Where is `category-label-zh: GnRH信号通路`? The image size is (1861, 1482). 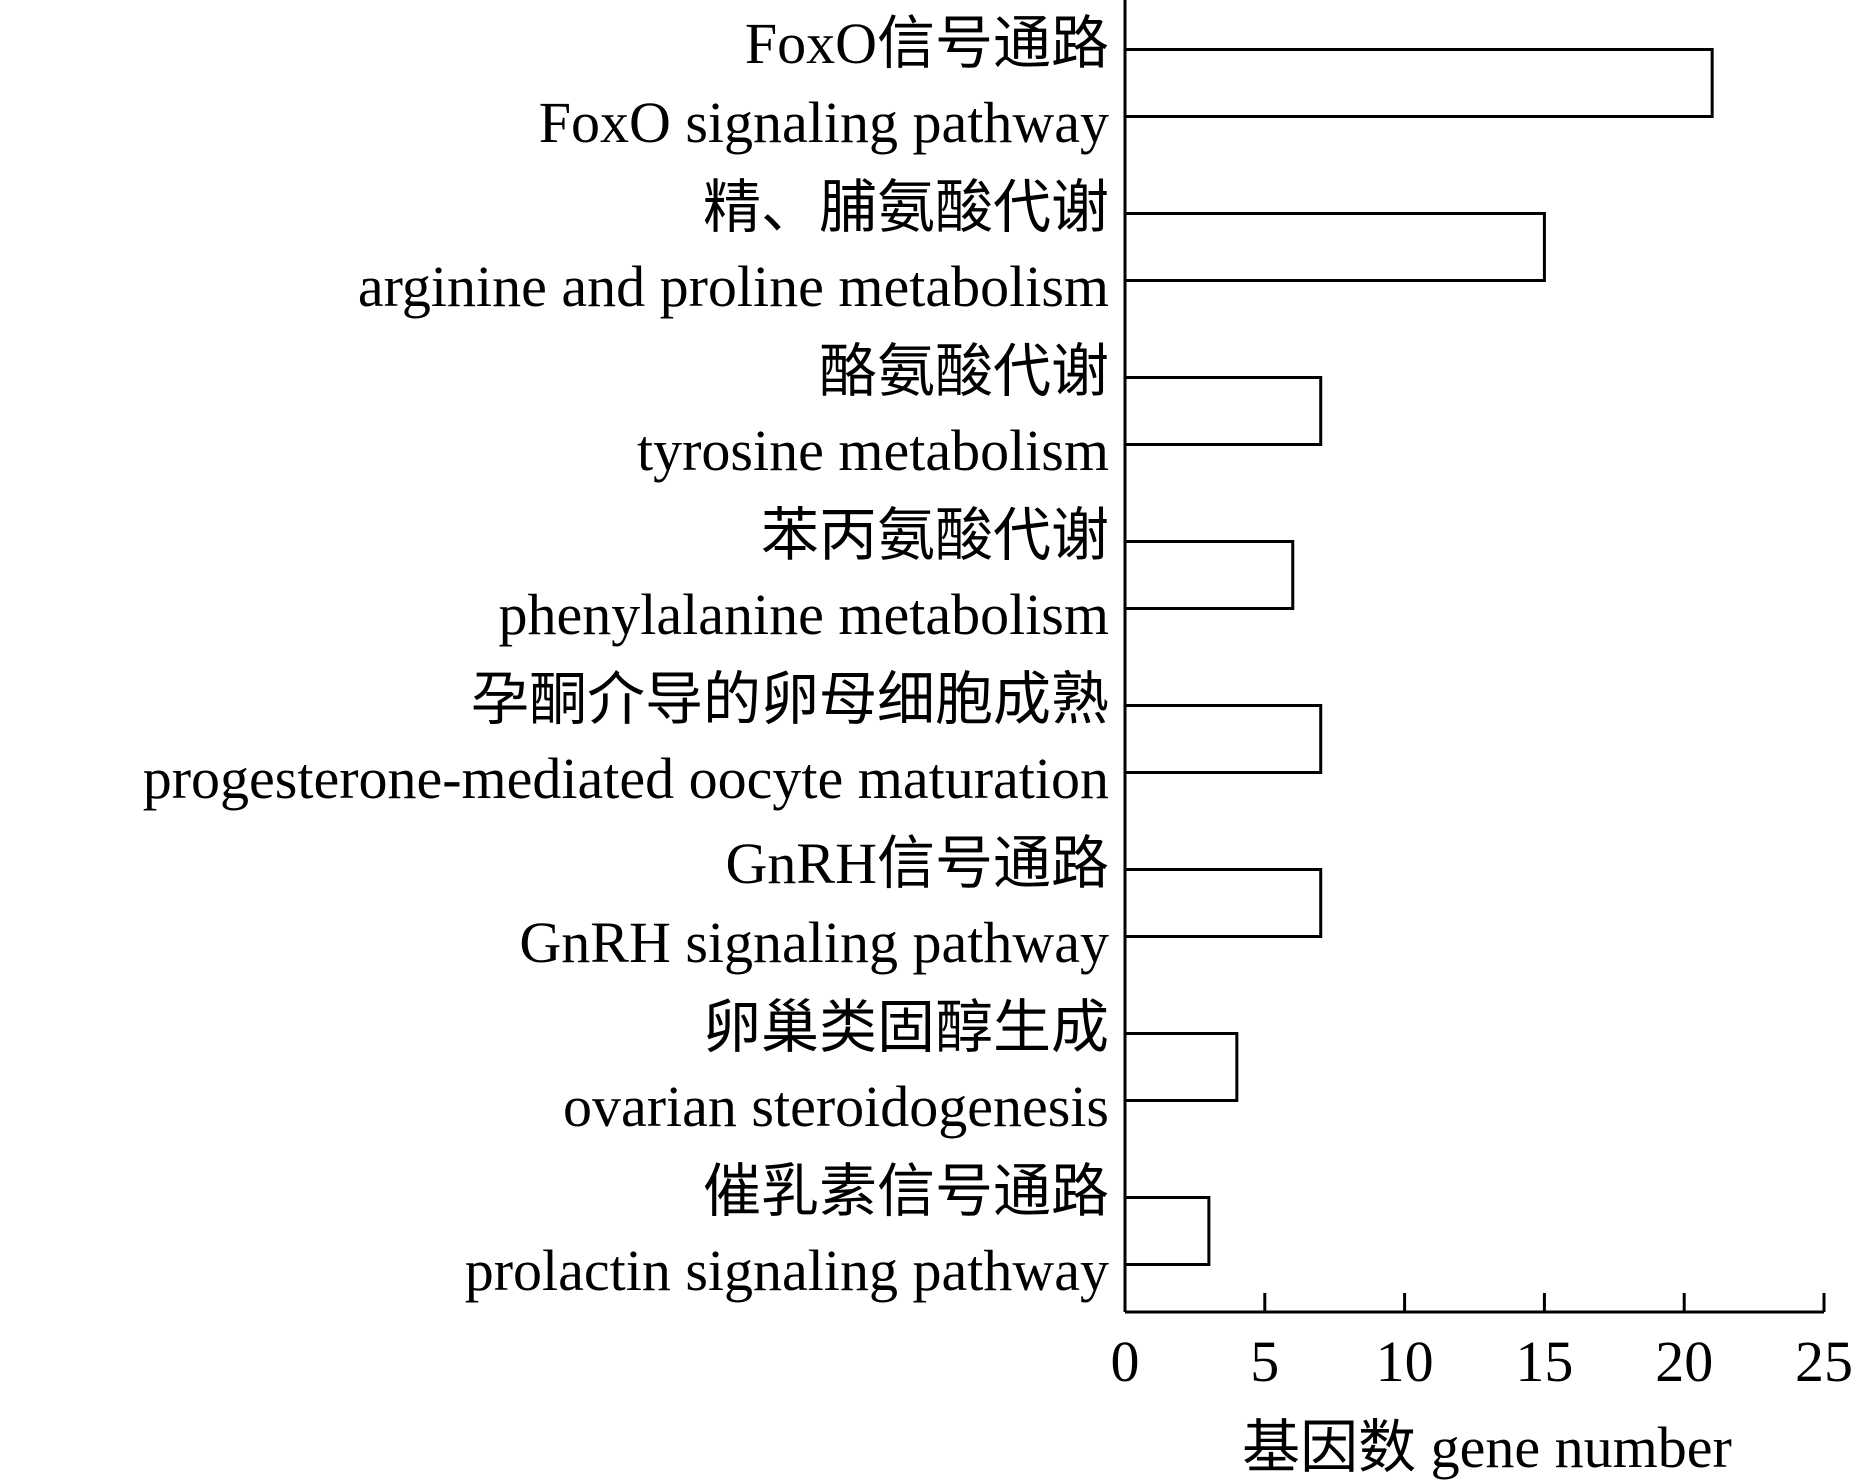 category-label-zh: GnRH信号通路 is located at coordinates (917, 863).